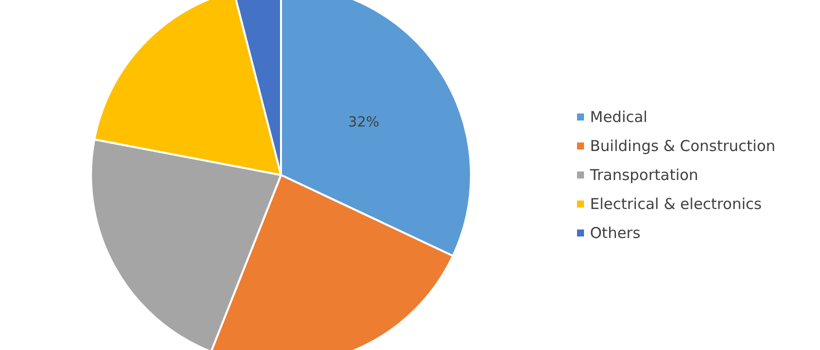 The height and width of the screenshot is (350, 820). I want to click on legend-label: Others, so click(615, 233).